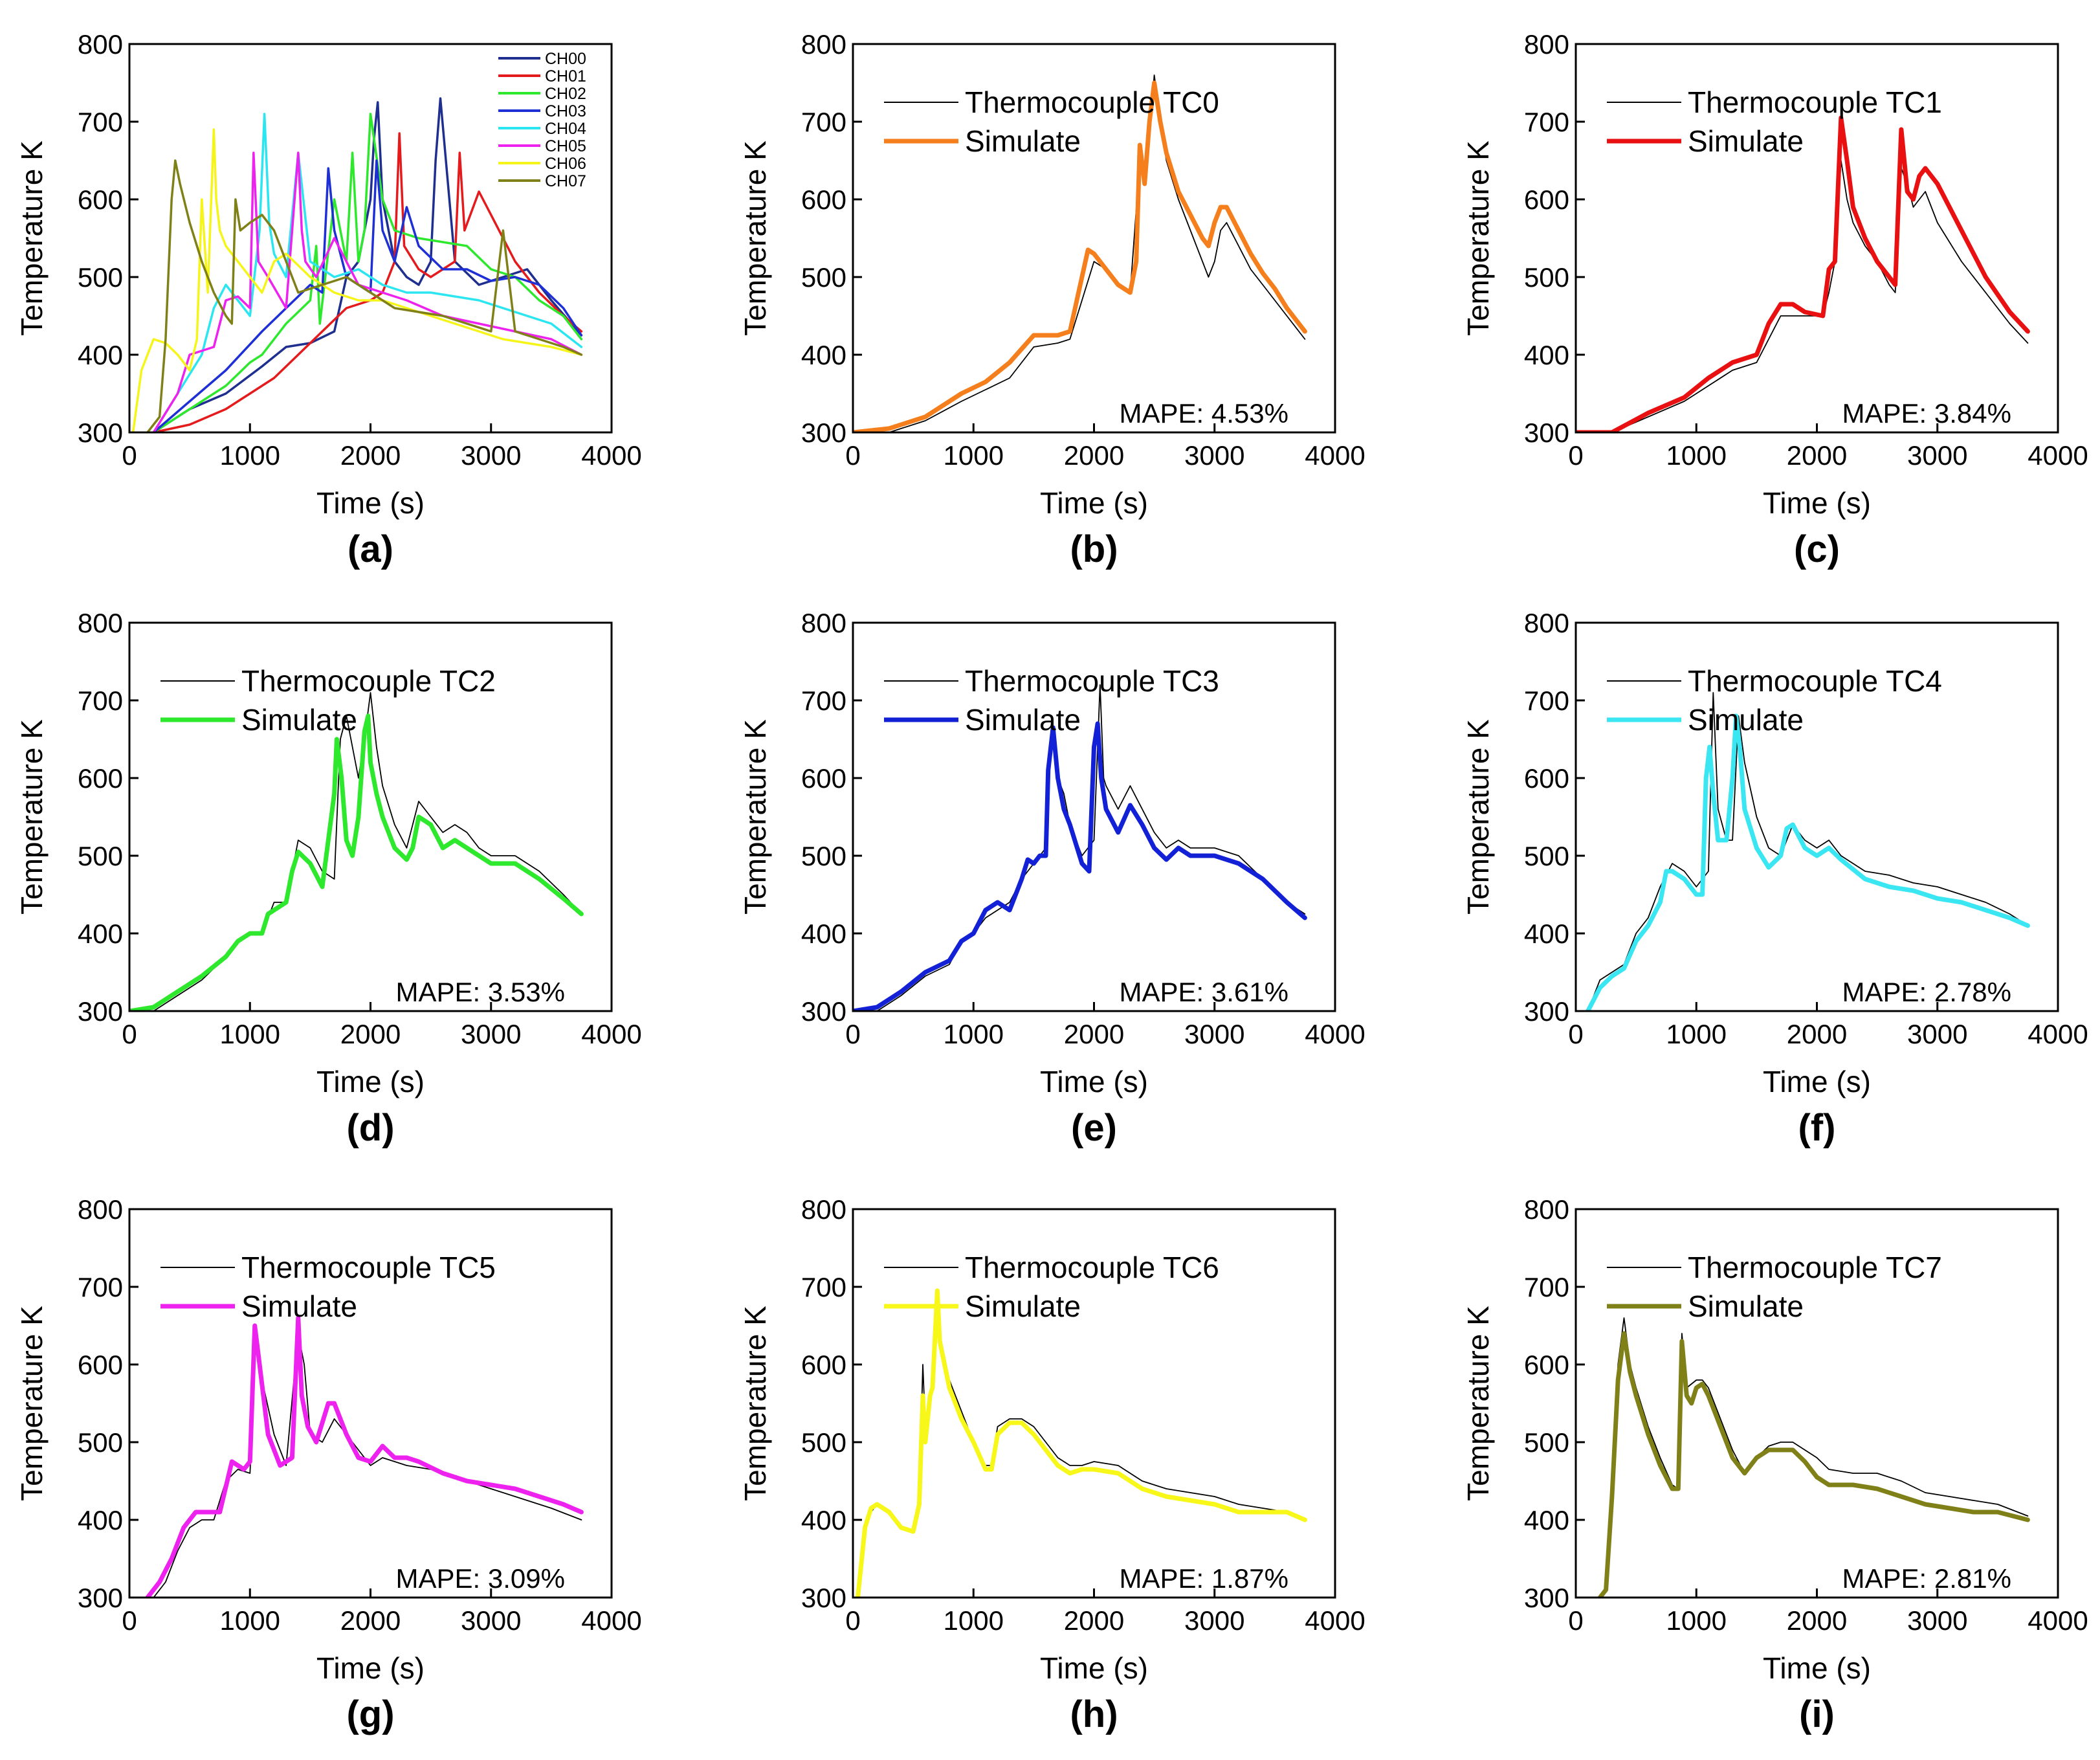 This screenshot has width=2100, height=1760. What do you see at coordinates (328, 701) in the screenshot?
I see `legend: Thermocouple TC2 Simulate` at bounding box center [328, 701].